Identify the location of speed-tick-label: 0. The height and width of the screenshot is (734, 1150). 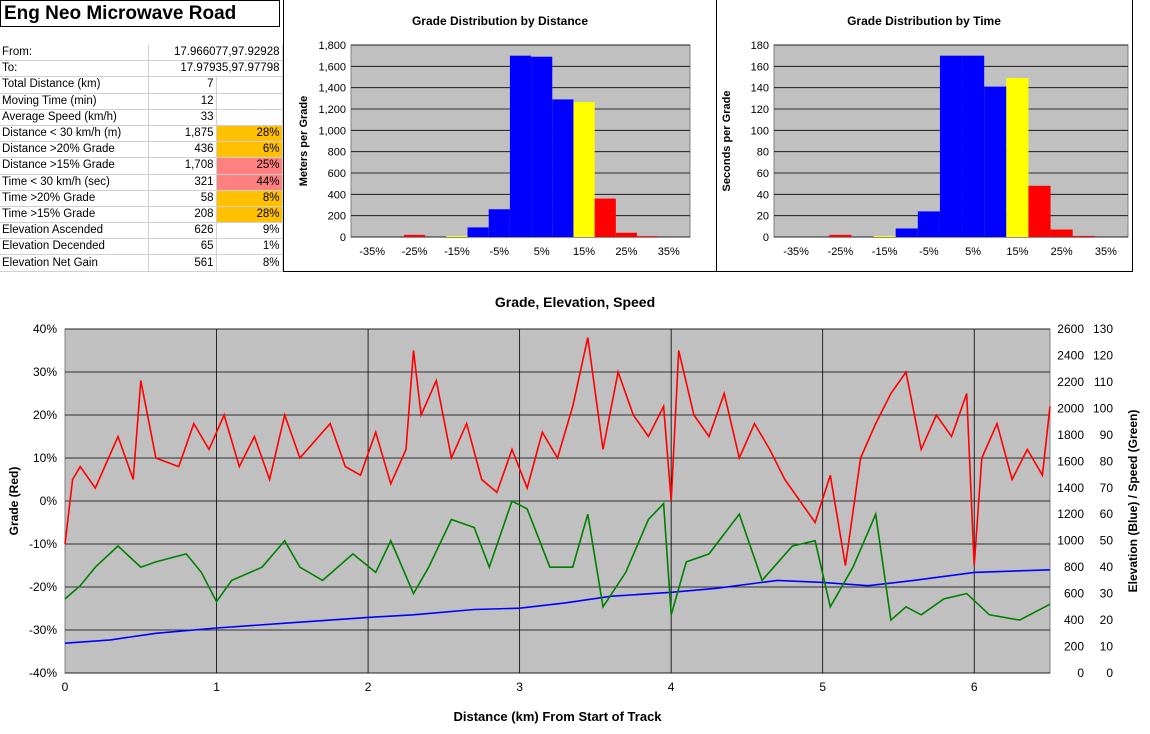
(1109, 673).